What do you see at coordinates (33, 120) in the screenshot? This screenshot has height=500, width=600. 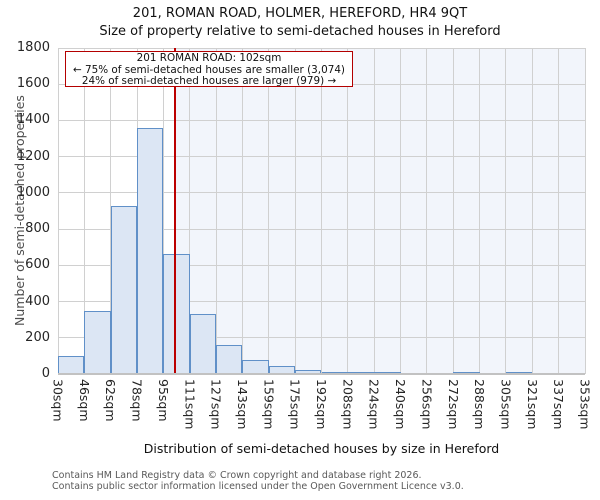 I see `y-tick-label: 1400` at bounding box center [33, 120].